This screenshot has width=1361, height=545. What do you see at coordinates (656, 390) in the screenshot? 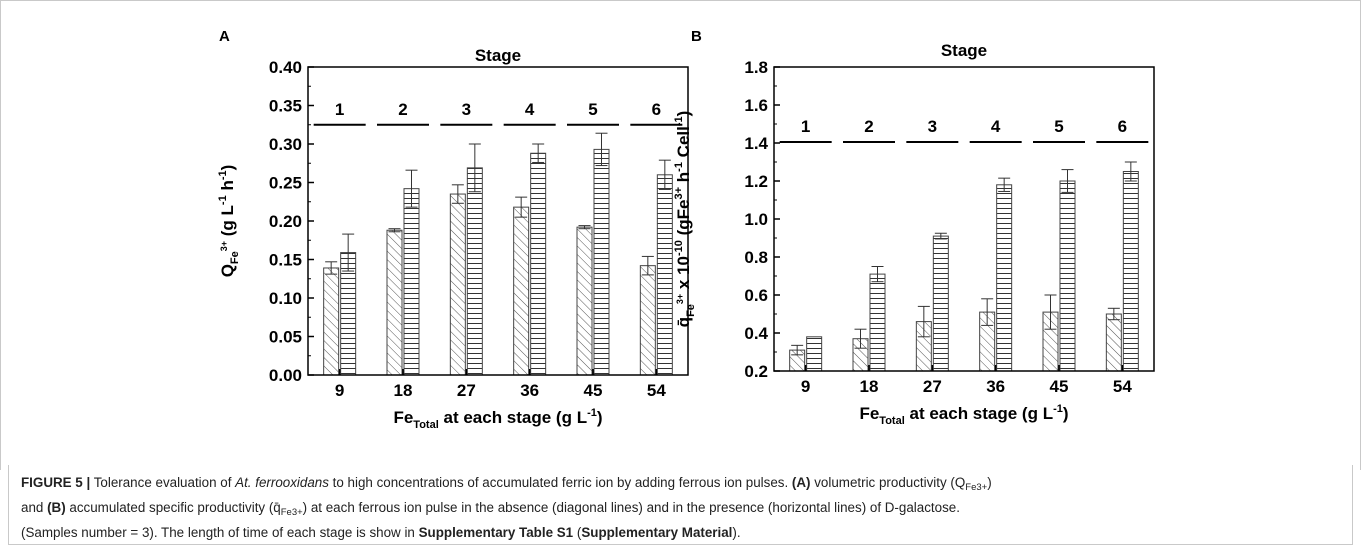
I see `panel-a-x-tick-label: 54` at bounding box center [656, 390].